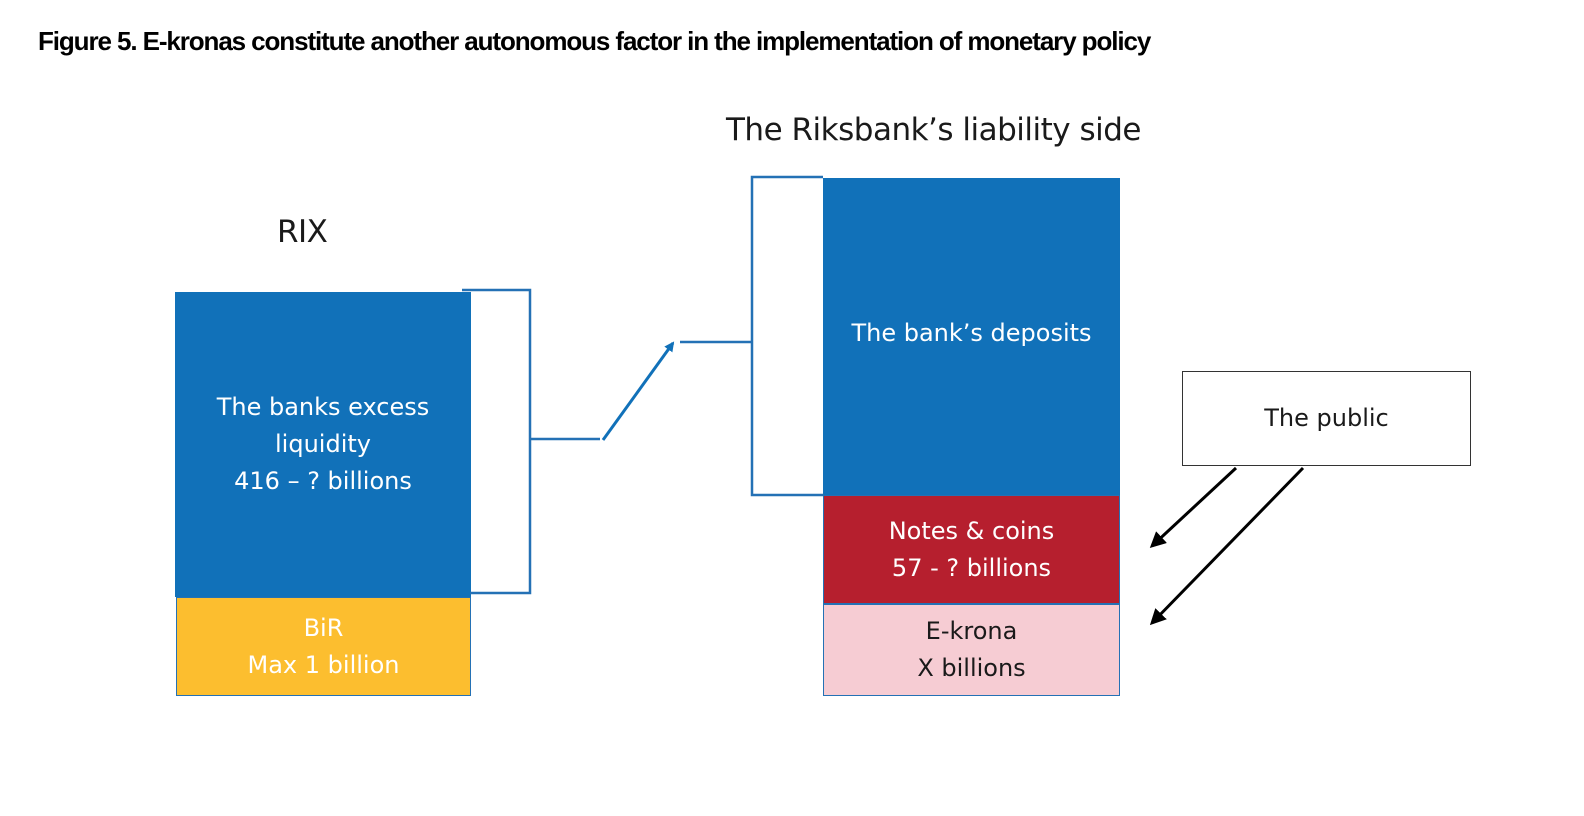  Describe the element at coordinates (971, 650) in the screenshot. I see `ekrona-block: E-krona X billions` at that location.